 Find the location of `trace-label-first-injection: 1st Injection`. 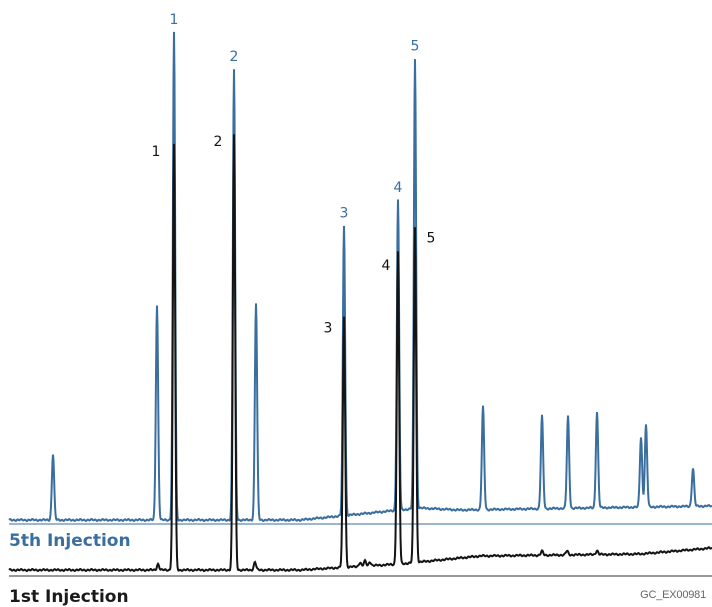

trace-label-first-injection: 1st Injection is located at coordinates (69, 597).